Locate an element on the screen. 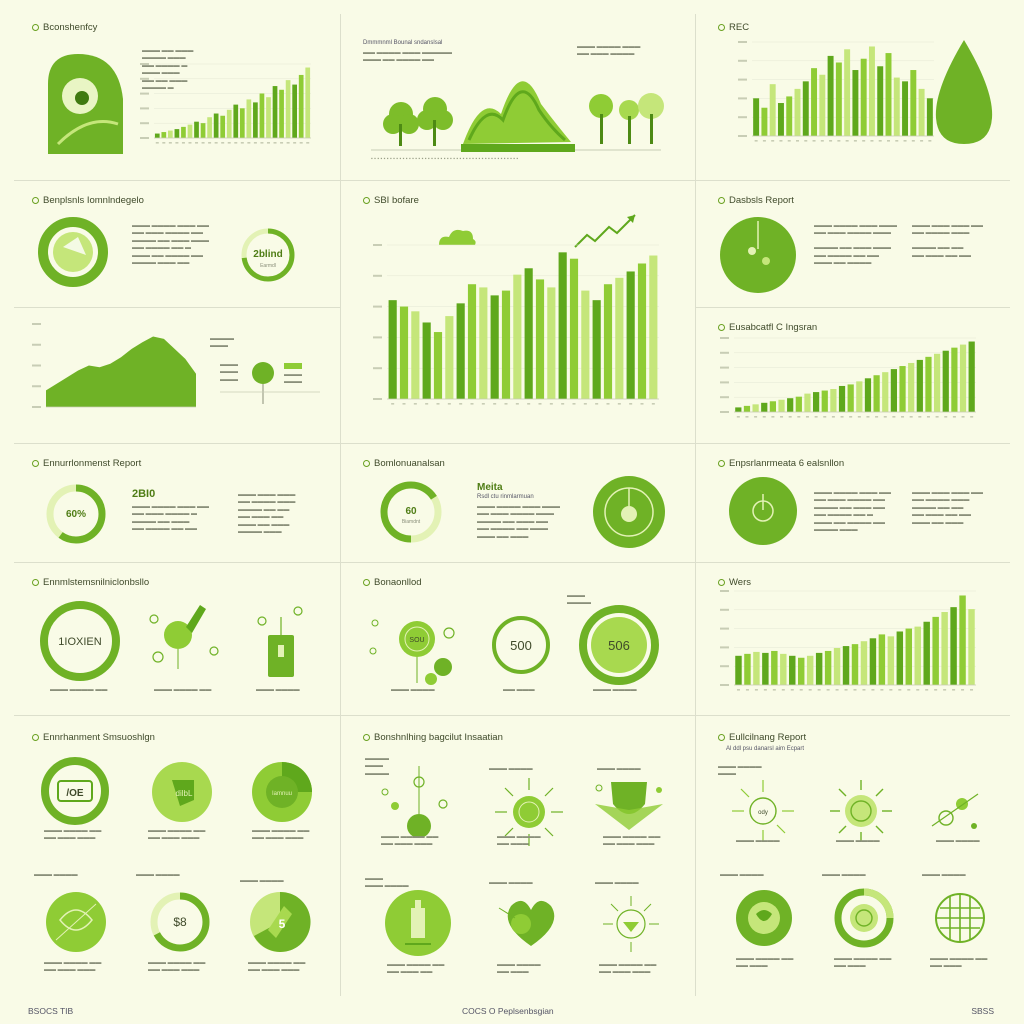 This screenshot has height=1024, width=1024. sun-illustration-p17 is located at coordinates (529, 812).